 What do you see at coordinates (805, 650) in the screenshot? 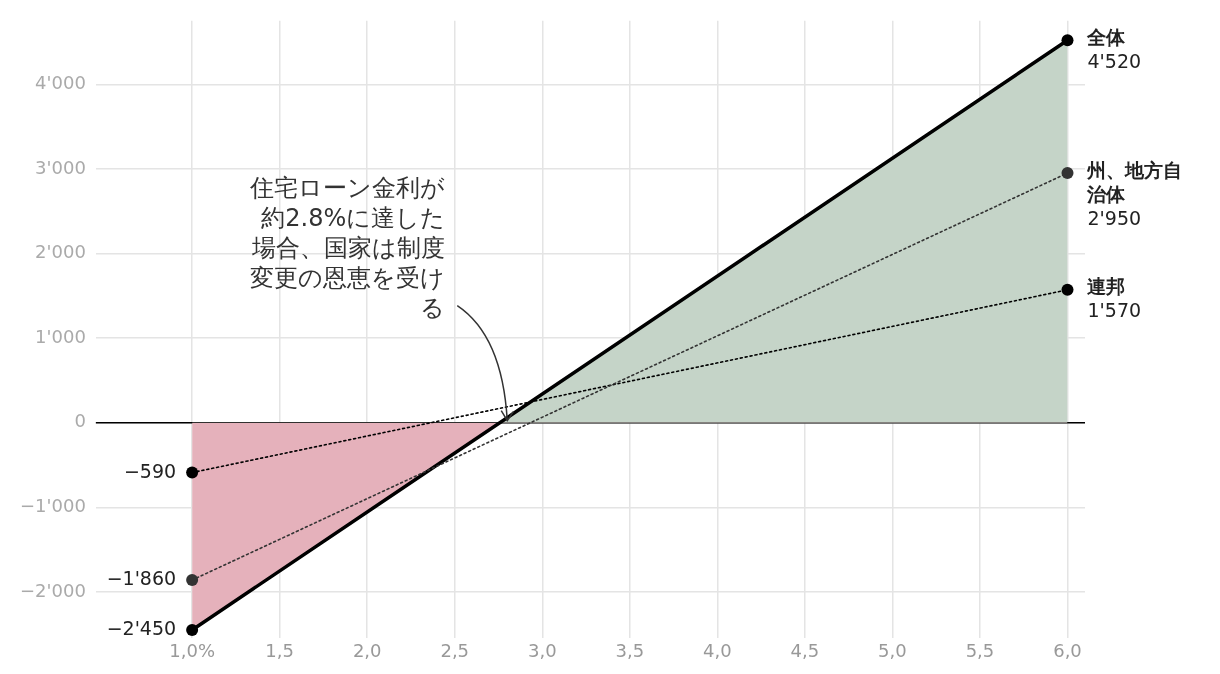
I see `x-tick-label: 4,5` at bounding box center [805, 650].